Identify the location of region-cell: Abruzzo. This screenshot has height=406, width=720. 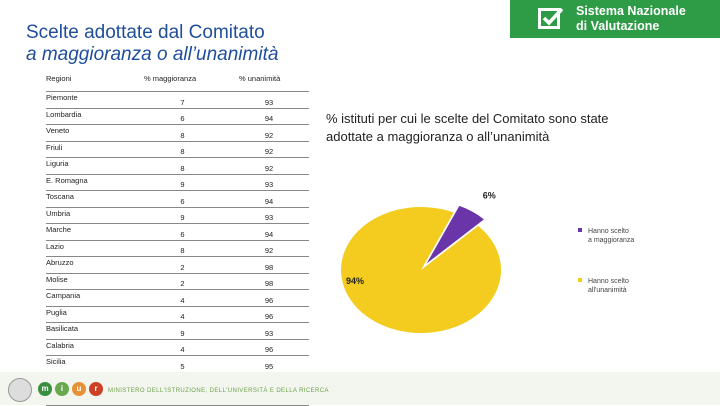
(91, 265).